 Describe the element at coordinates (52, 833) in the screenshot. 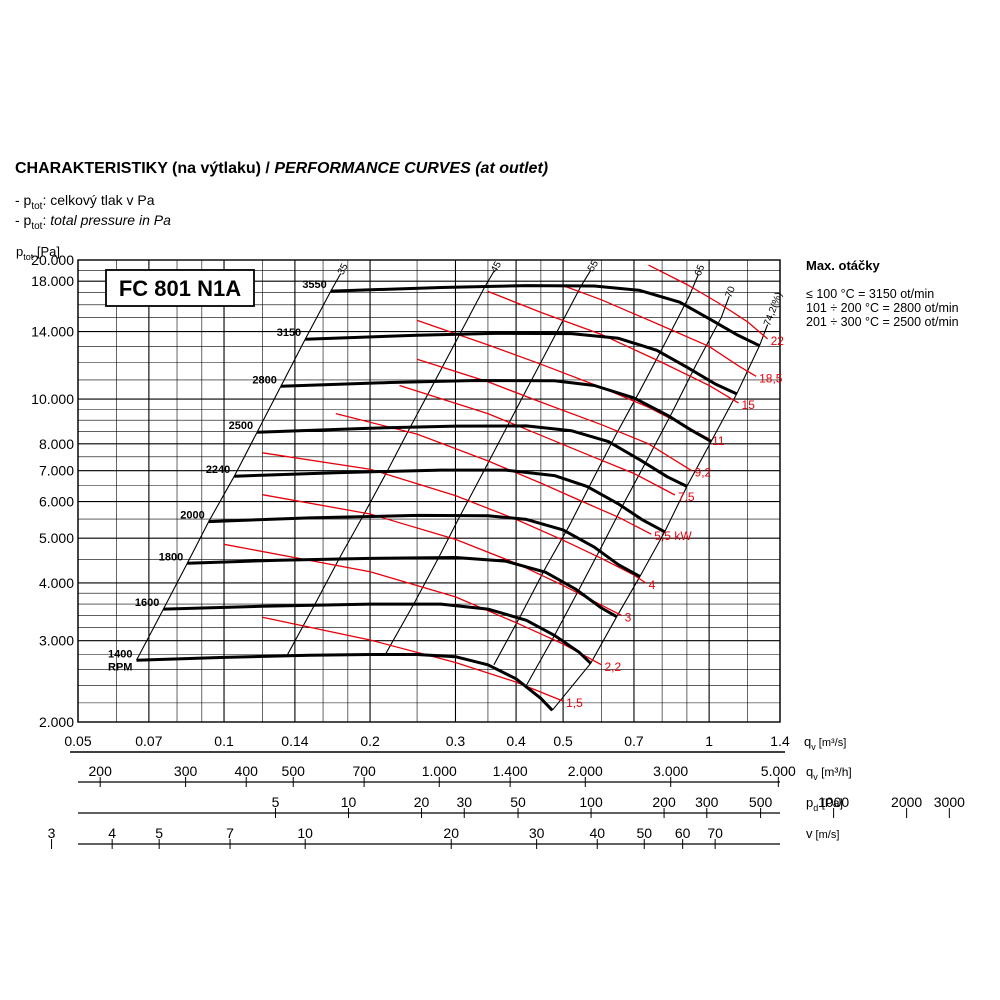

I see `aux-scale-label: 3` at that location.